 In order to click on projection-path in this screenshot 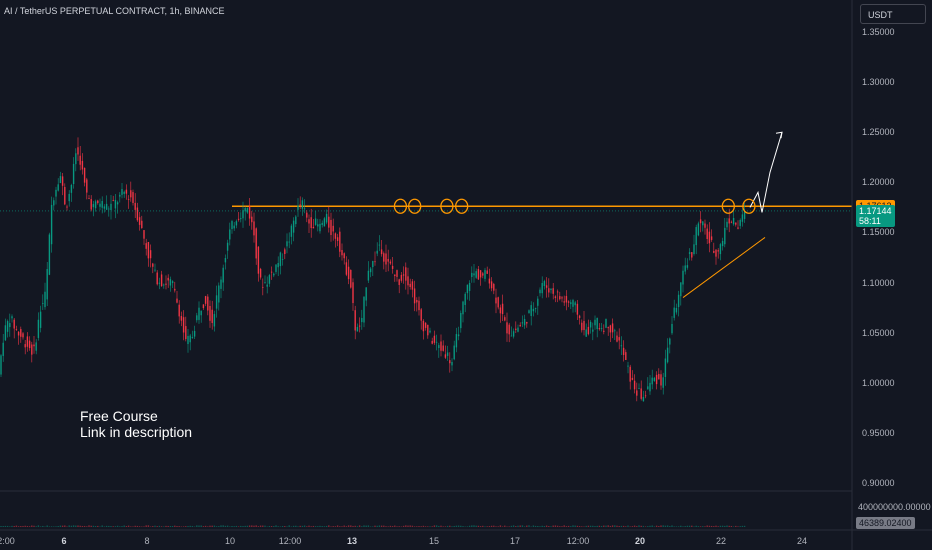, I will do `click(766, 172)`.